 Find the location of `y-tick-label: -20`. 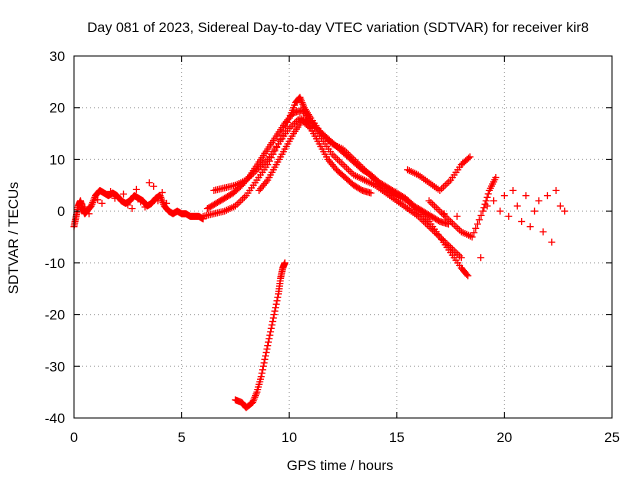

y-tick-label: -20 is located at coordinates (55, 315).